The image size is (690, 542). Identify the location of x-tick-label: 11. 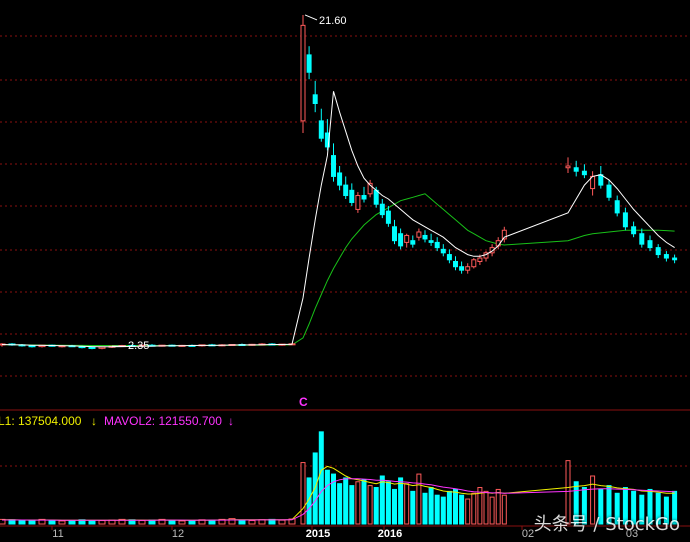
(57, 534).